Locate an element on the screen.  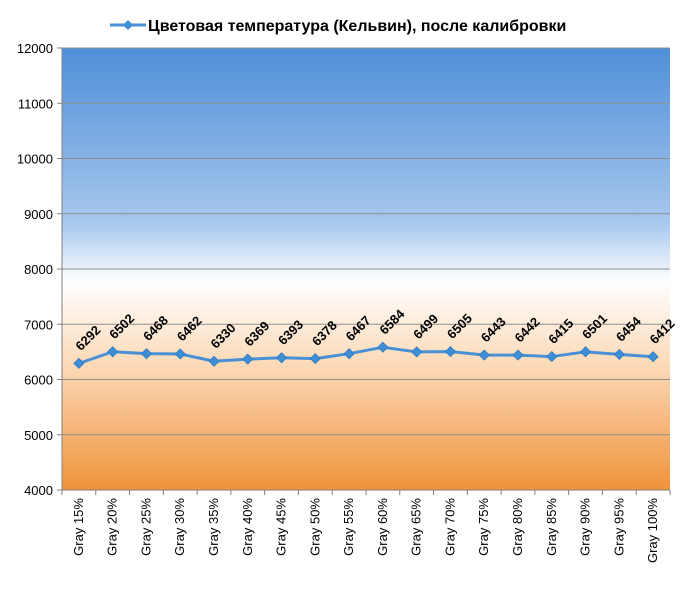
x-tick-label: Gray 40% is located at coordinates (247, 527).